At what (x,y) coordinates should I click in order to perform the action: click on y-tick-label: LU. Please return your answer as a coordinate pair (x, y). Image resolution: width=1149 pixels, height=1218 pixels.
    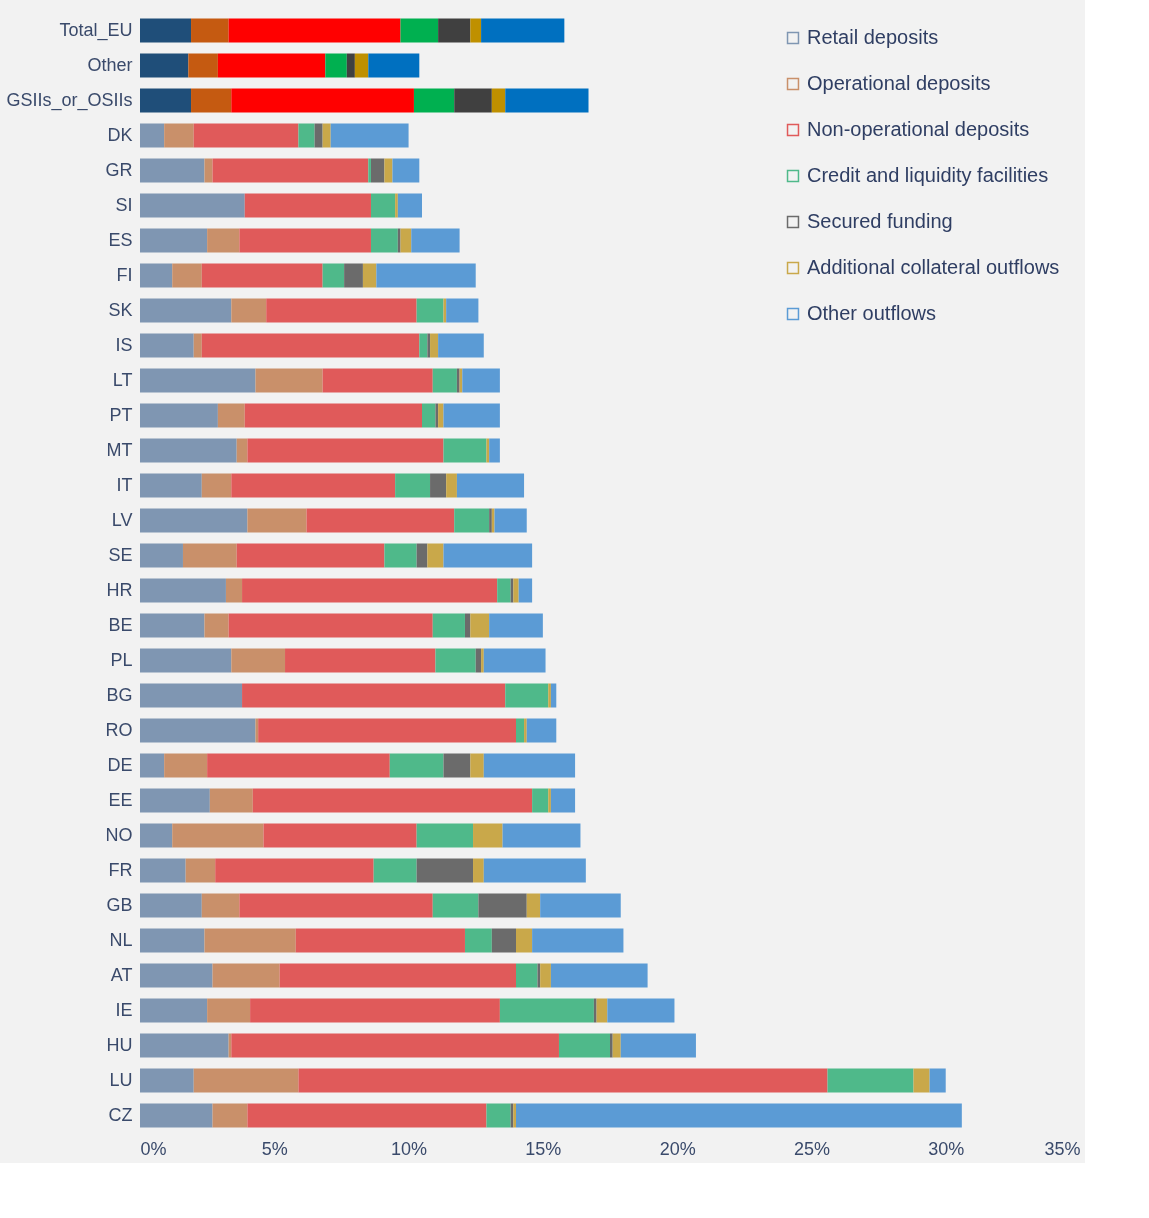
    Looking at the image, I should click on (121, 1080).